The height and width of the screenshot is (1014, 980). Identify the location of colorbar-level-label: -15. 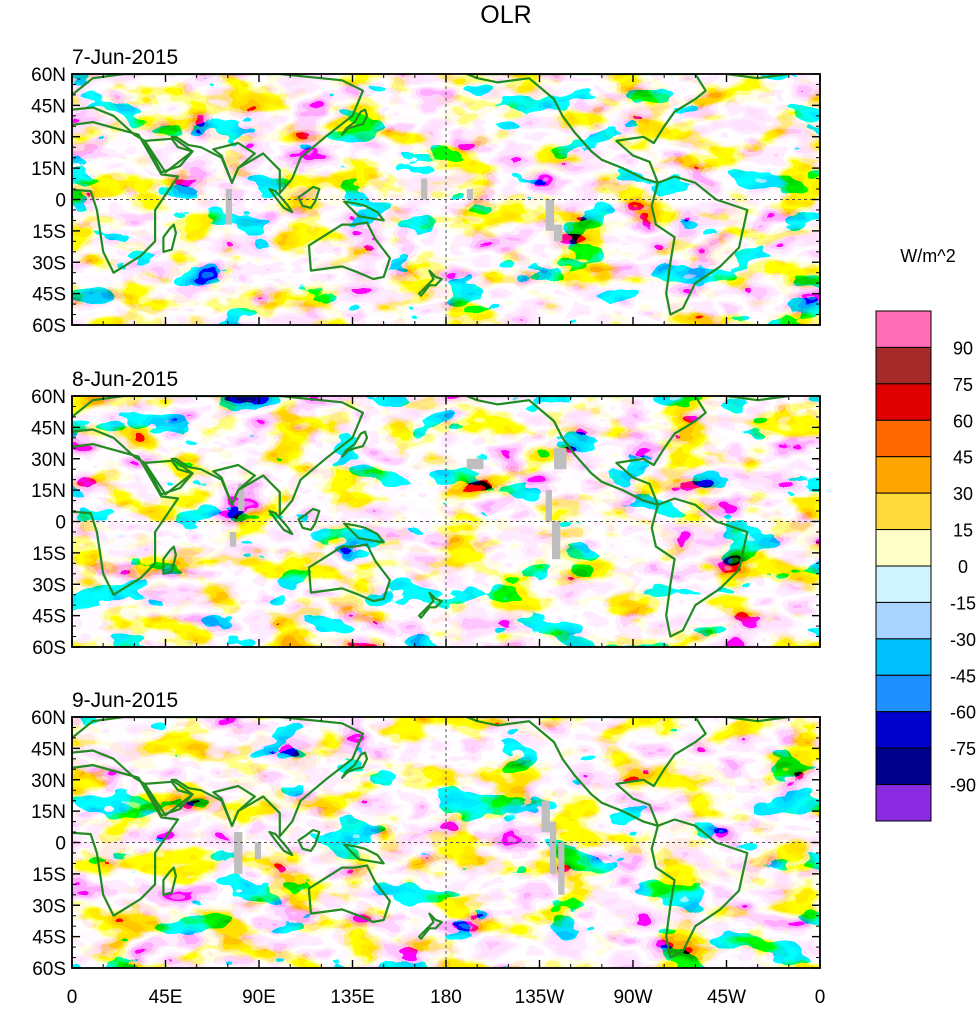
(963, 603).